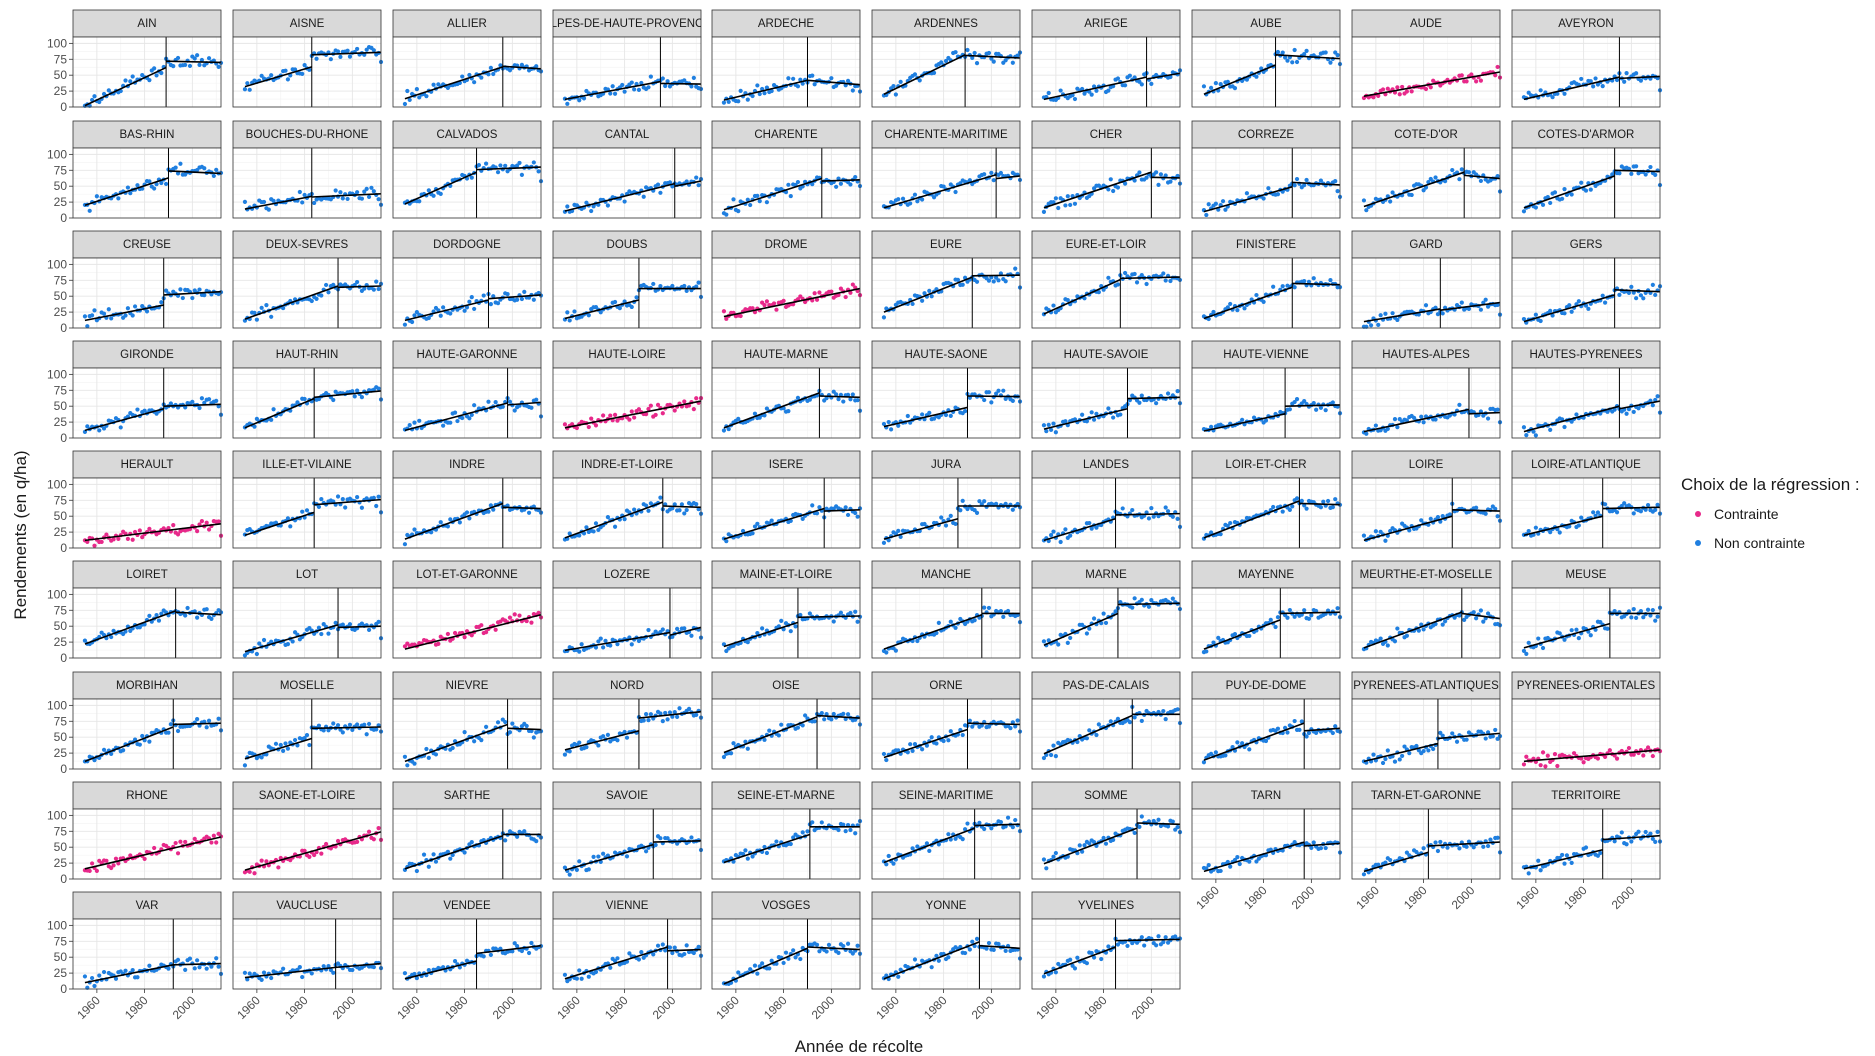 This screenshot has height=1056, width=1875. What do you see at coordinates (61, 626) in the screenshot?
I see `y-tick-label: 50` at bounding box center [61, 626].